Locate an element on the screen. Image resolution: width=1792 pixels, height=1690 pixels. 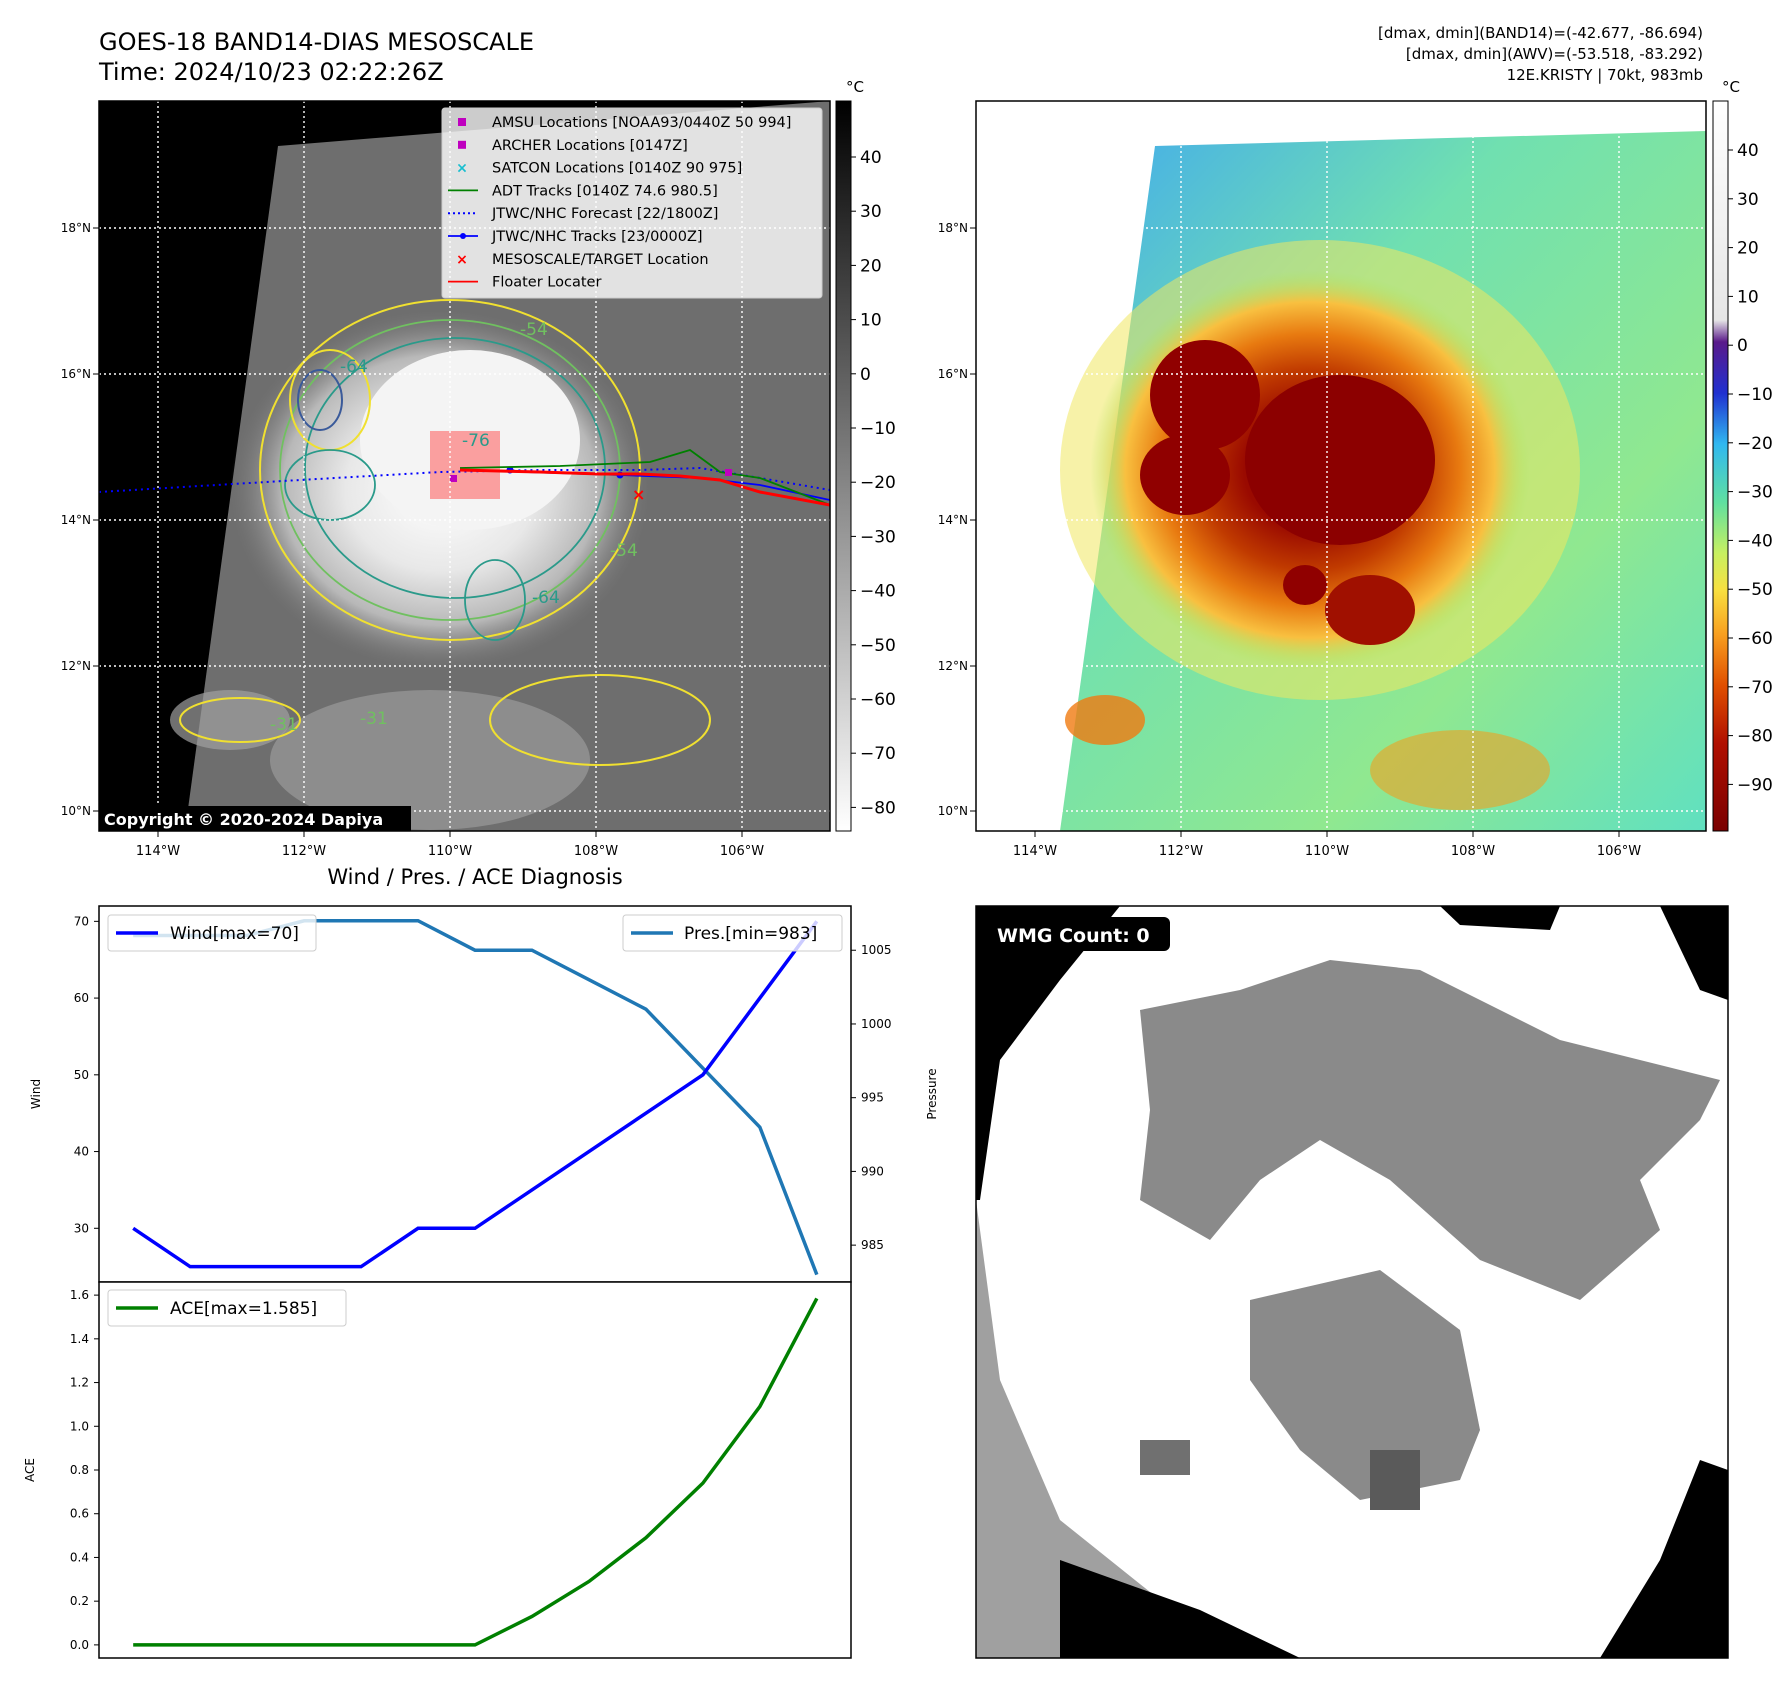
colorbar-tick-label: 40 is located at coordinates (1748, 151).